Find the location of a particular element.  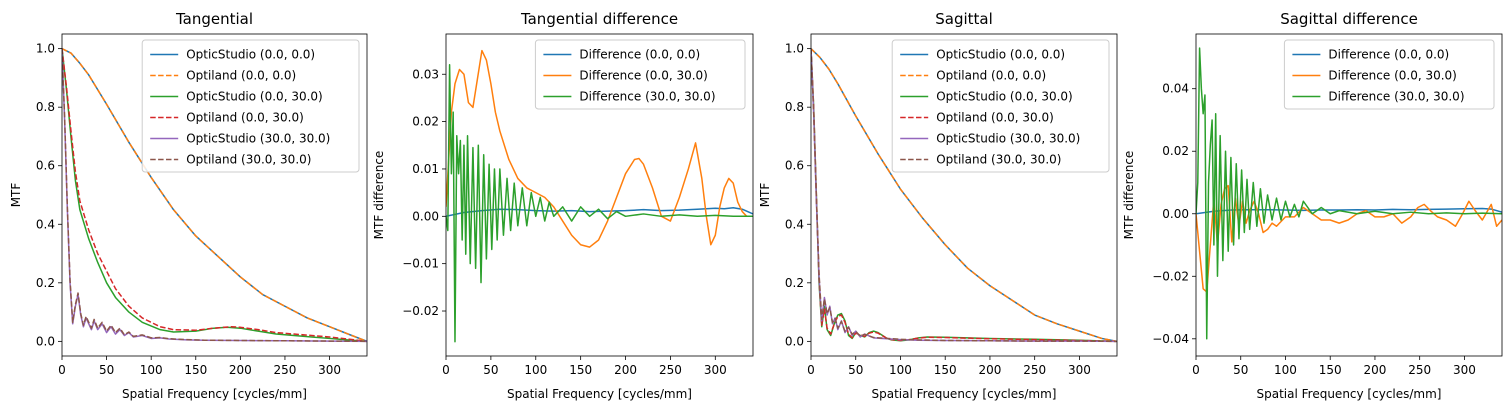

y-tick-label: 0.04 is located at coordinates (1175, 89).